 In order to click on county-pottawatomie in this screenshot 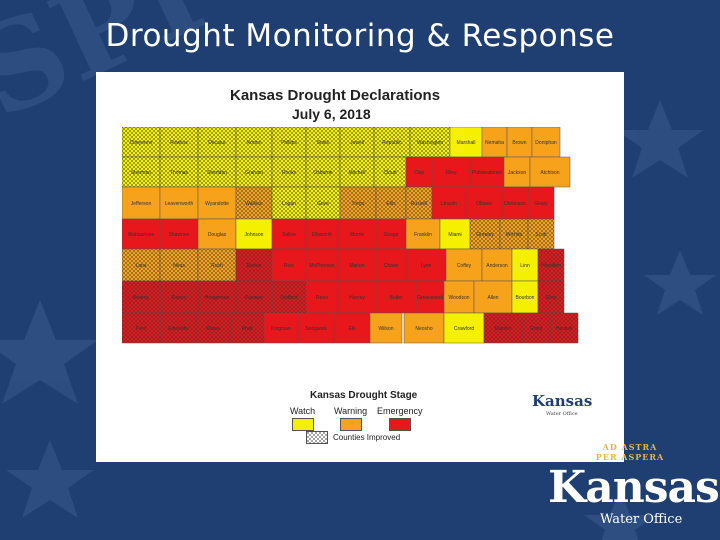, I will do `click(487, 172)`.